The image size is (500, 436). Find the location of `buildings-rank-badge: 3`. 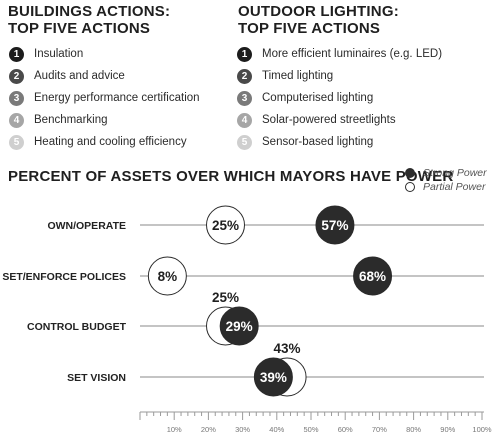

buildings-rank-badge: 3 is located at coordinates (16, 98).